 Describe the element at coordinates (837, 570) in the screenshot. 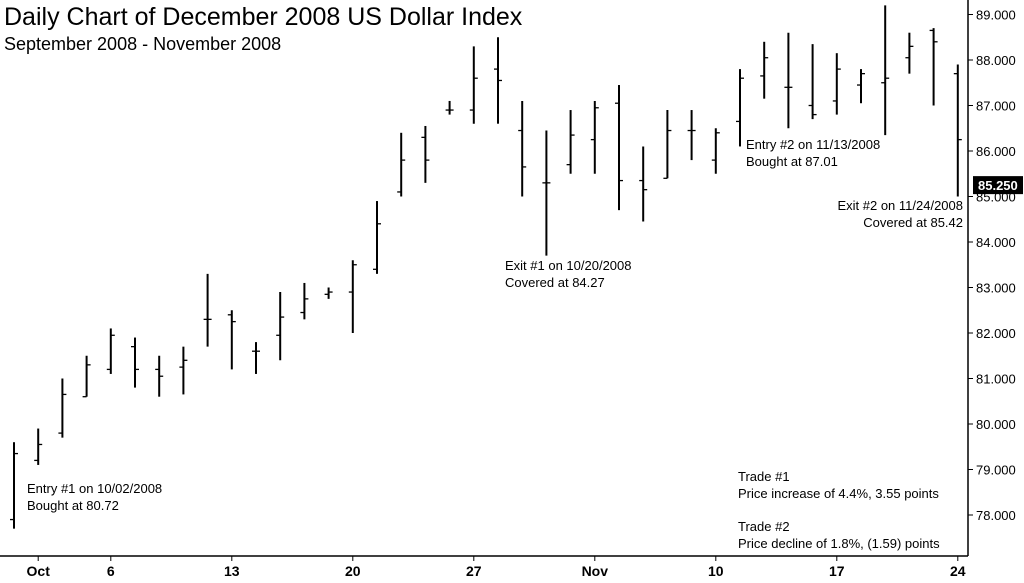

I see `x-tick-label: 17` at that location.